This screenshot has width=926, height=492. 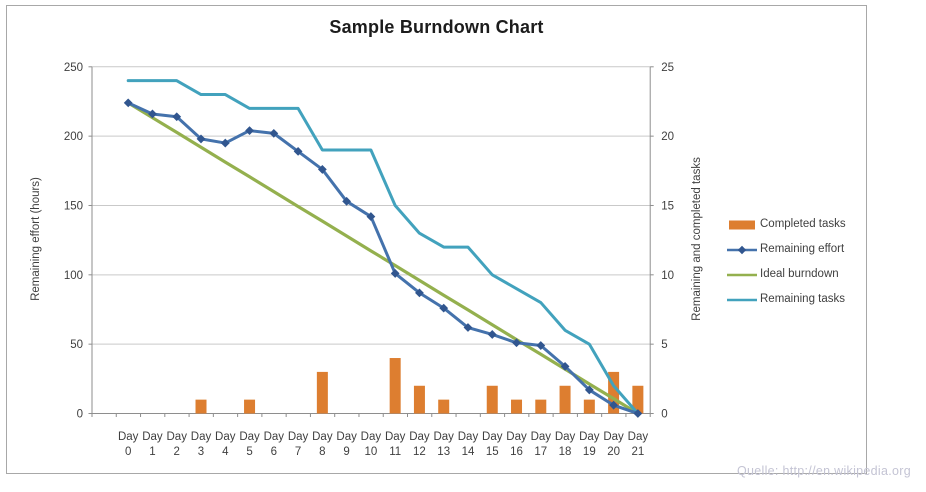 I want to click on legend-label: Completed tasks, so click(x=803, y=223).